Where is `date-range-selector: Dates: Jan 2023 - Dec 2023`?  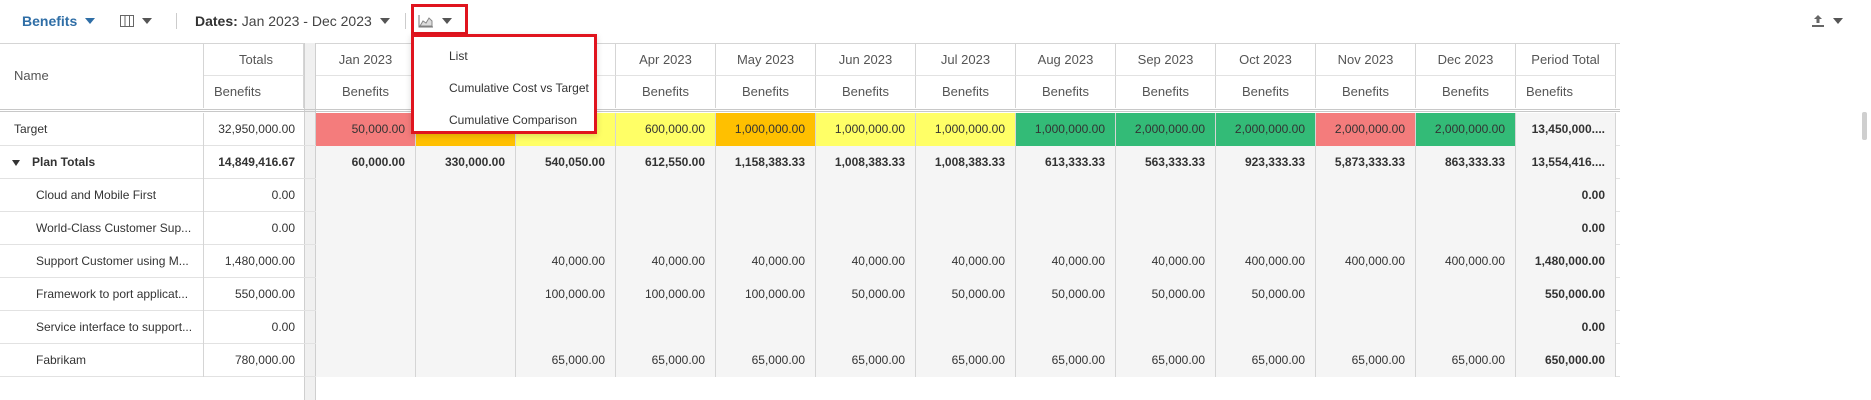
date-range-selector: Dates: Jan 2023 - Dec 2023 is located at coordinates (292, 21).